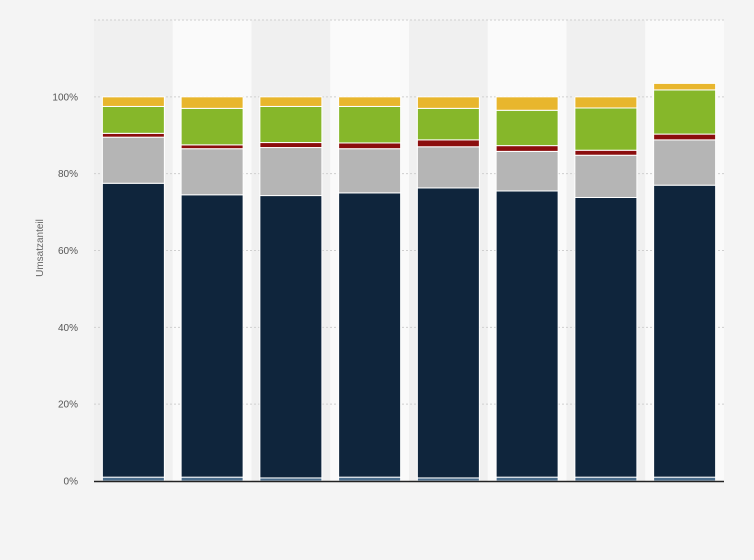 The height and width of the screenshot is (560, 754). I want to click on y-tick-labels: 0% 20% 40% 60% 80% 100%, so click(65, 289).